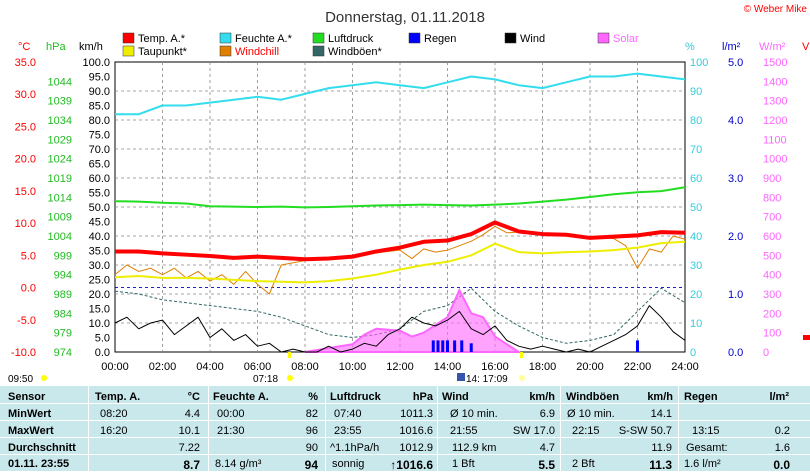  I want to click on press-tick: 1039, so click(60, 102).